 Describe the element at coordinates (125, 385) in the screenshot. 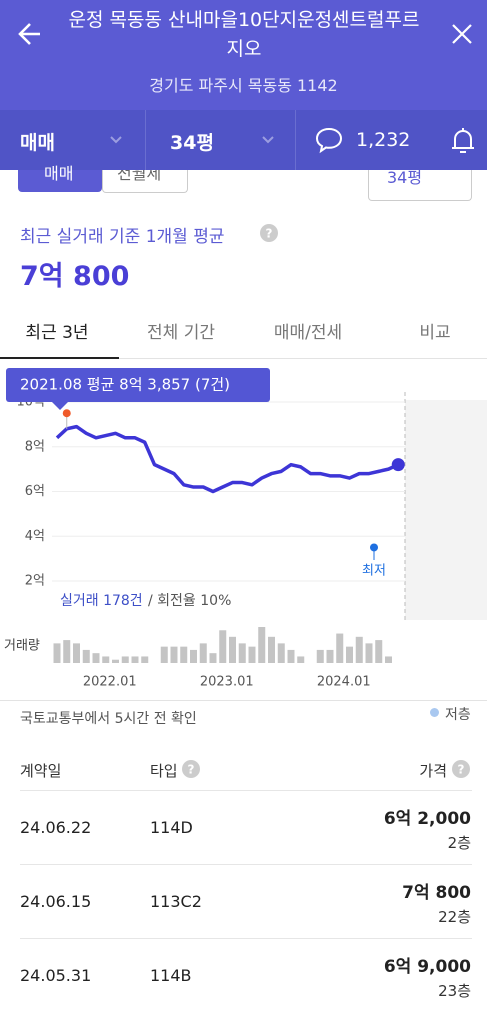

I see `tooltip: 2021.08 평균 8억 3,857 (7건)` at that location.